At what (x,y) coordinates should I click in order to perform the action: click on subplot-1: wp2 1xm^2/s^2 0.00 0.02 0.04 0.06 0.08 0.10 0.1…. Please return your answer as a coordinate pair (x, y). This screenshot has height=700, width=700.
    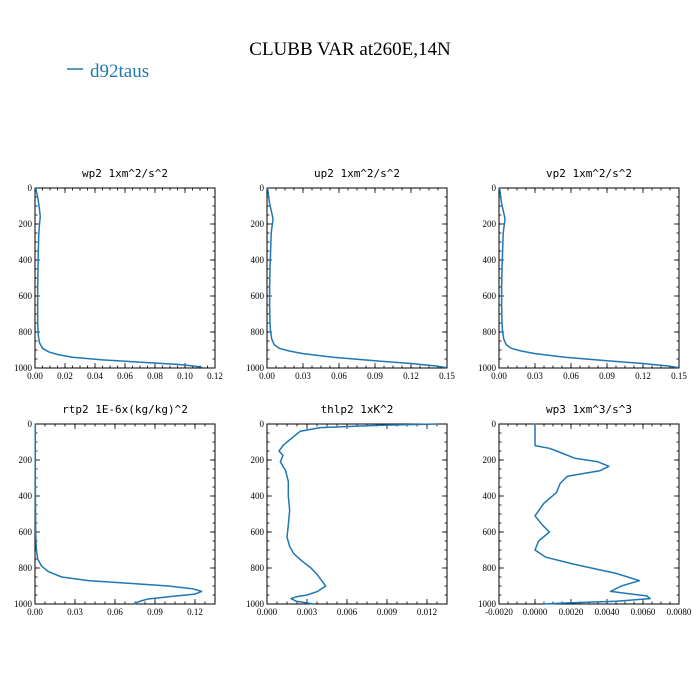
    Looking at the image, I should click on (118, 274).